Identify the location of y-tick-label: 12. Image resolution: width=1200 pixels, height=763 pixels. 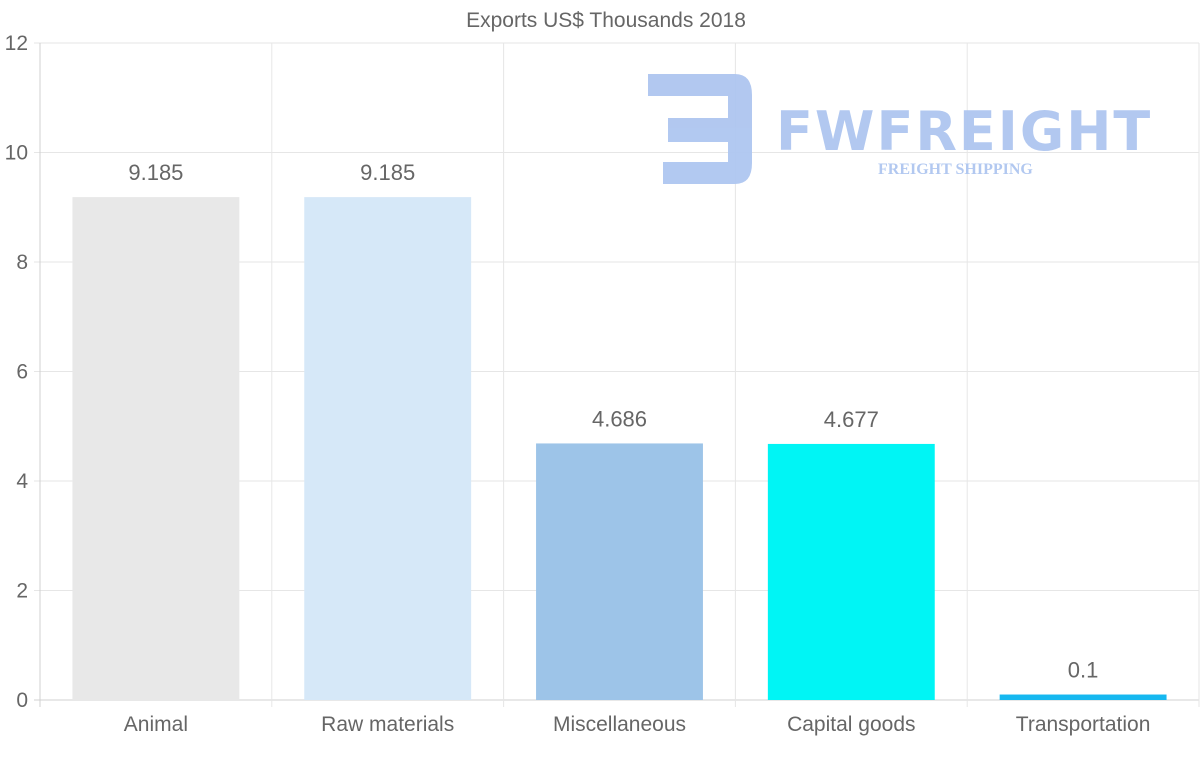
(16, 43).